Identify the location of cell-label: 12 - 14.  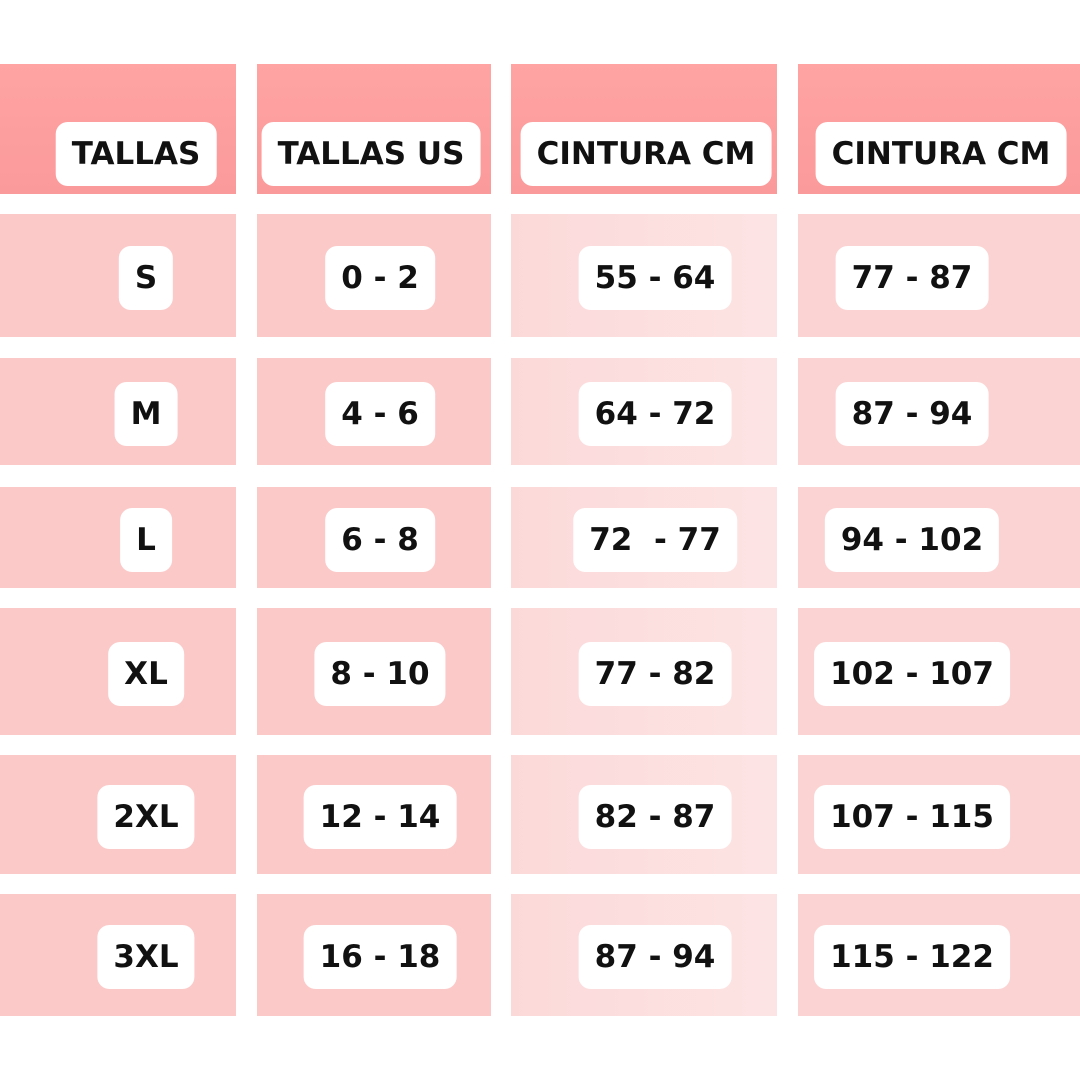
(380, 816).